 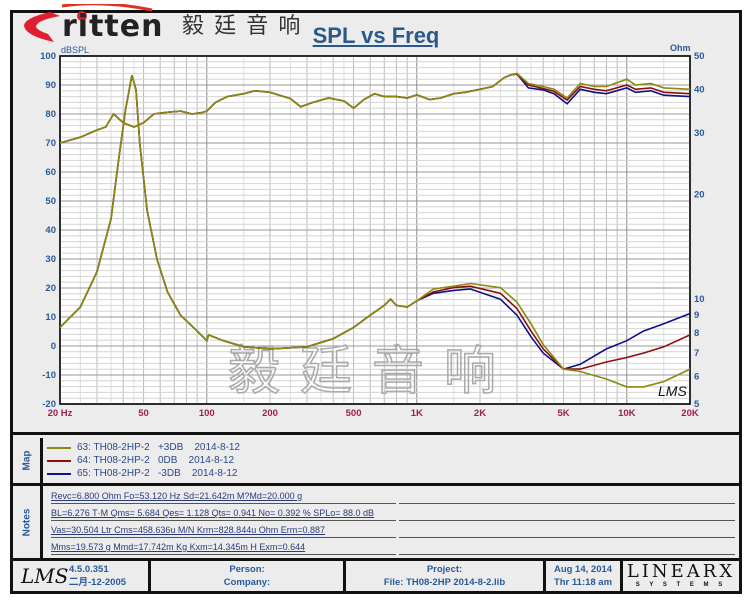 What do you see at coordinates (444, 569) in the screenshot?
I see `project-label: Project:` at bounding box center [444, 569].